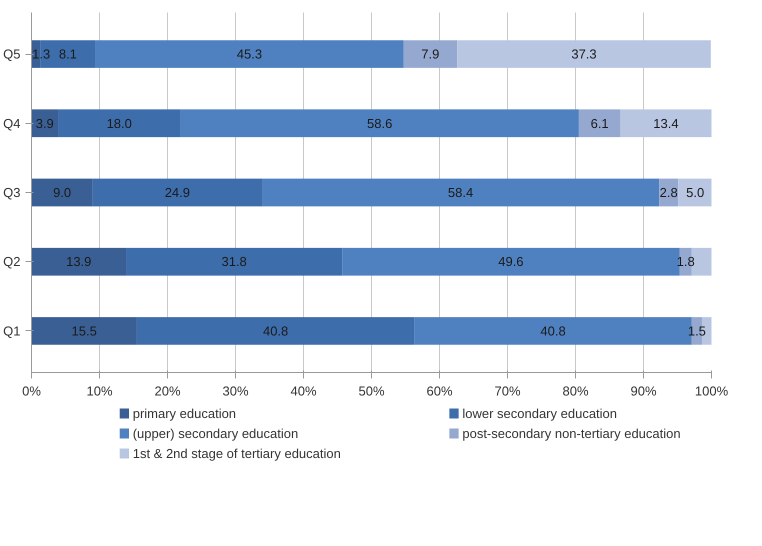  Describe the element at coordinates (643, 391) in the screenshot. I see `x-tick-label: 90%` at that location.